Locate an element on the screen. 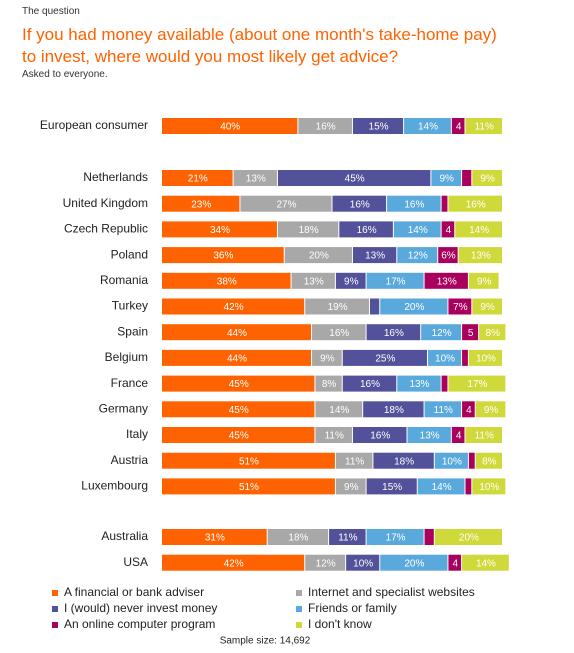  note: Sample size: 14,692 is located at coordinates (265, 641).